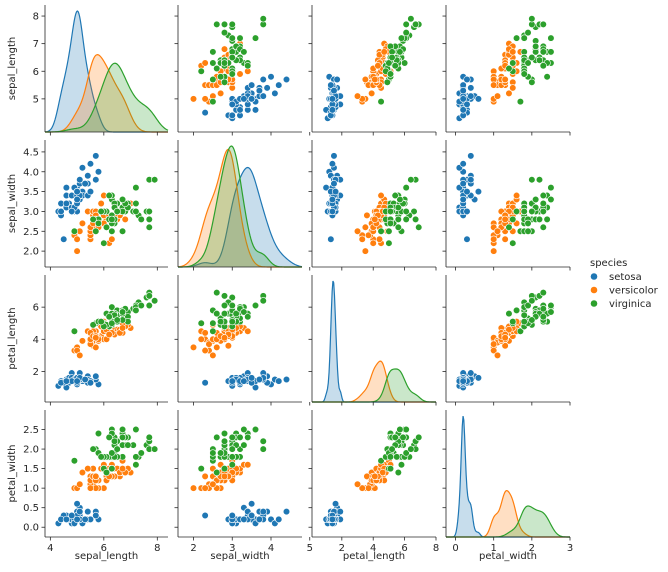  What do you see at coordinates (374, 556) in the screenshot?
I see `x-axis-label-petal_length: petal_length` at bounding box center [374, 556].